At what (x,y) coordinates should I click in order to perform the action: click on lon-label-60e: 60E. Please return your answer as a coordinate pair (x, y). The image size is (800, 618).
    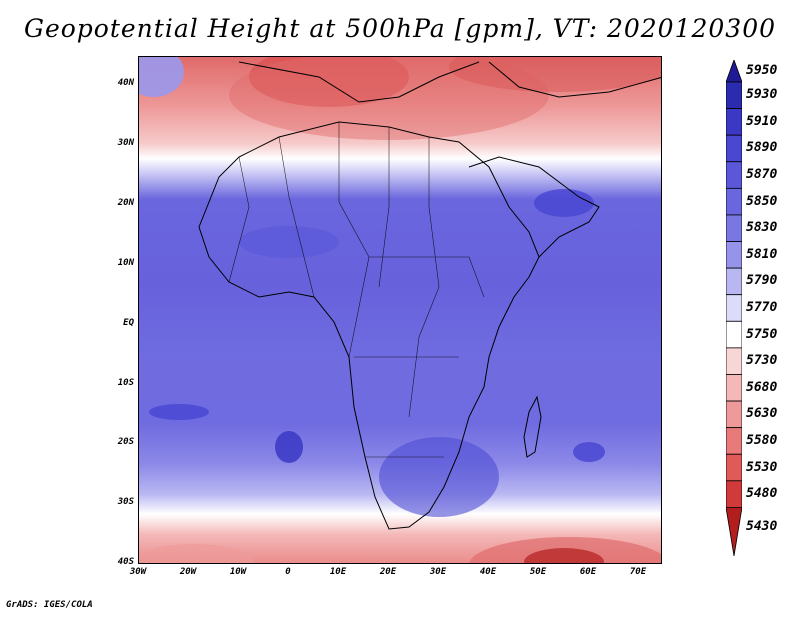
    Looking at the image, I should click on (588, 572).